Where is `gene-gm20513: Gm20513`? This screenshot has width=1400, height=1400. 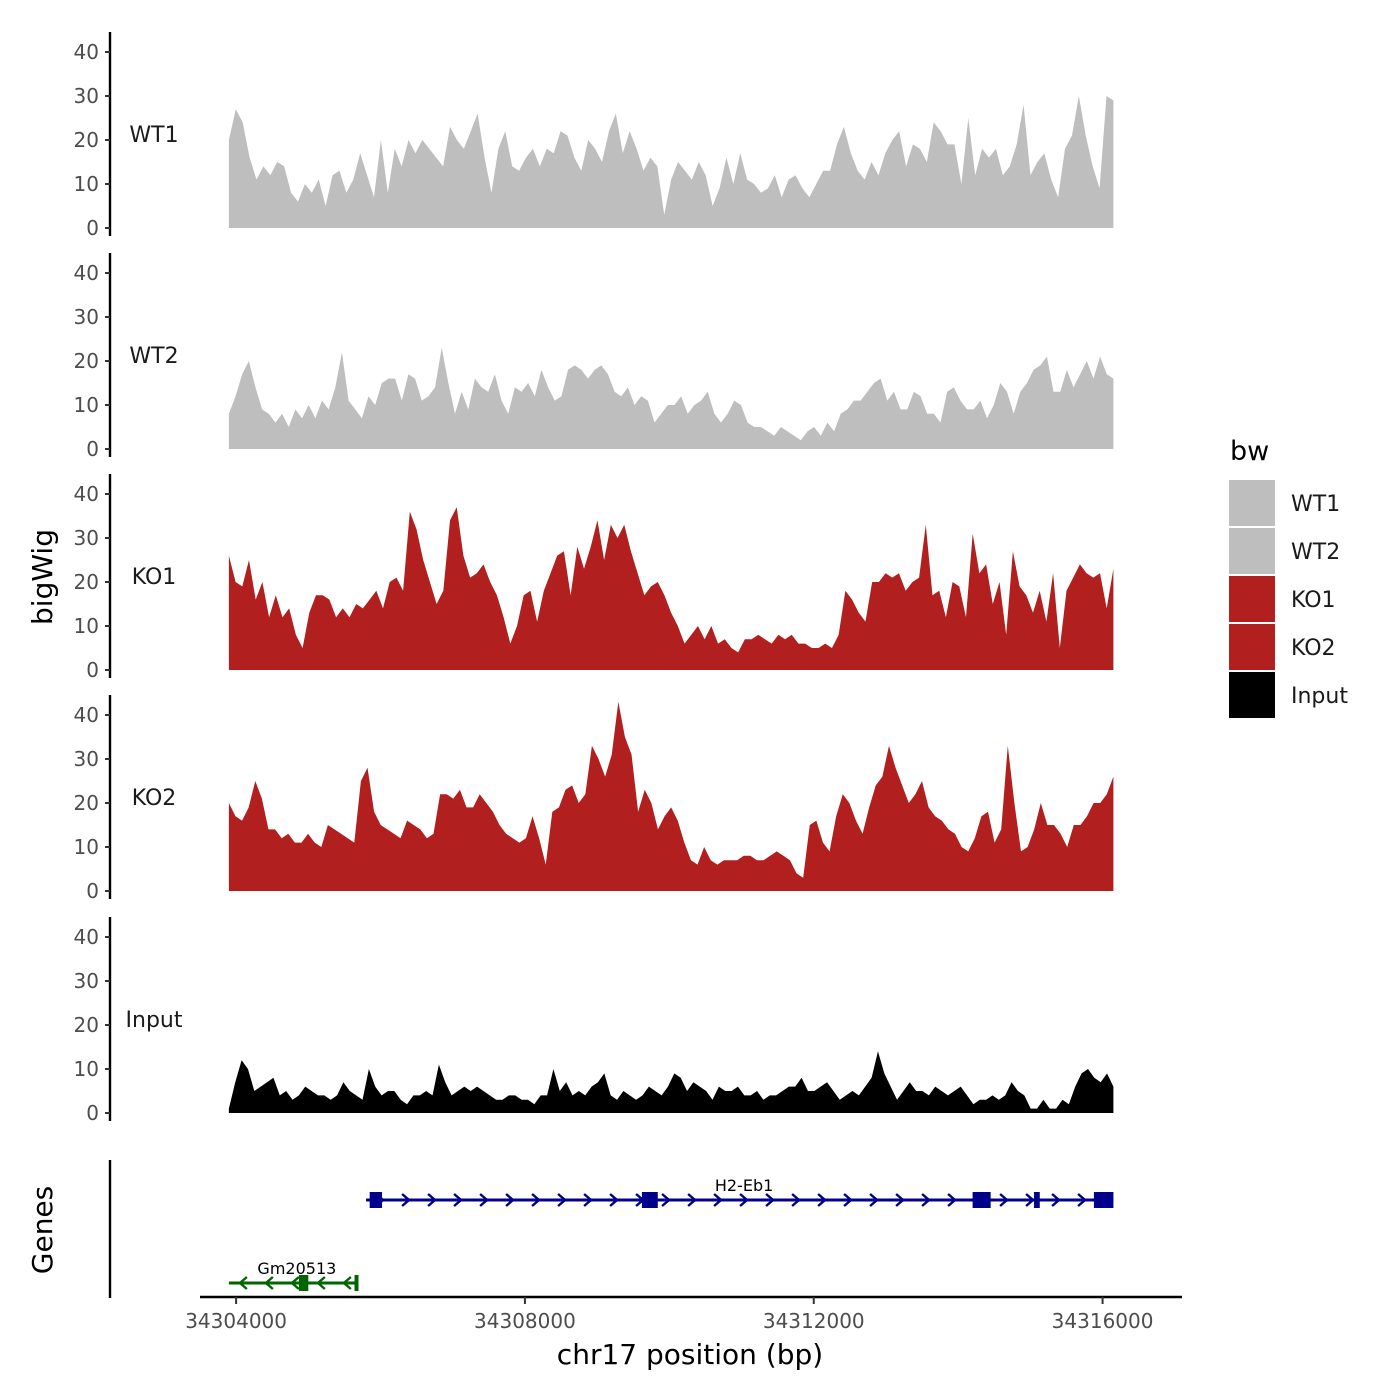
gene-gm20513: Gm20513 is located at coordinates (293, 1275).